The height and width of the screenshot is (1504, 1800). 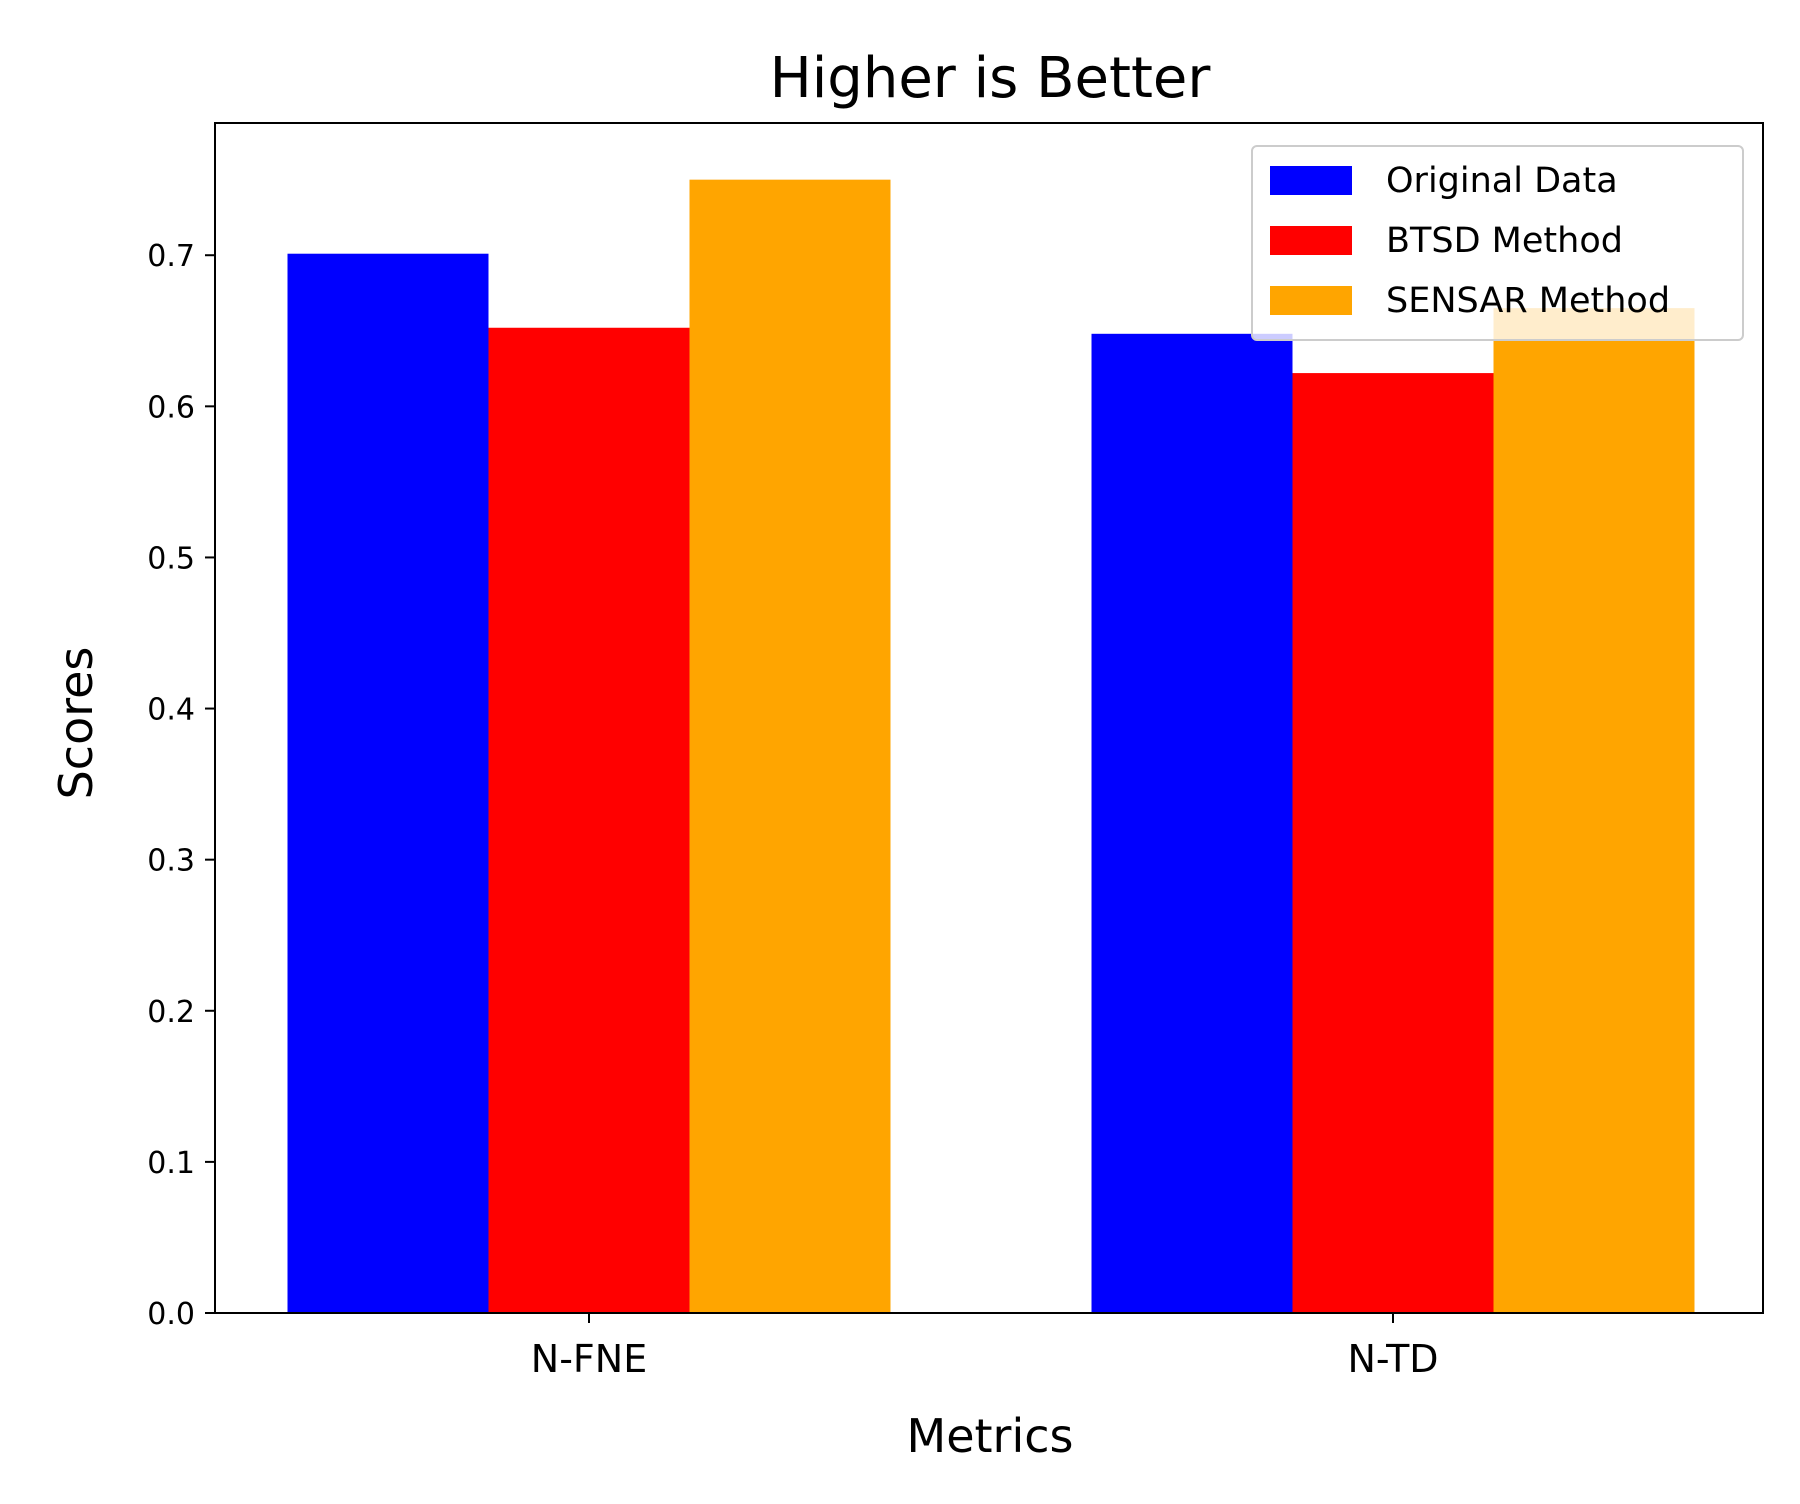 What do you see at coordinates (171, 710) in the screenshot?
I see `y-tick-label: 0.4` at bounding box center [171, 710].